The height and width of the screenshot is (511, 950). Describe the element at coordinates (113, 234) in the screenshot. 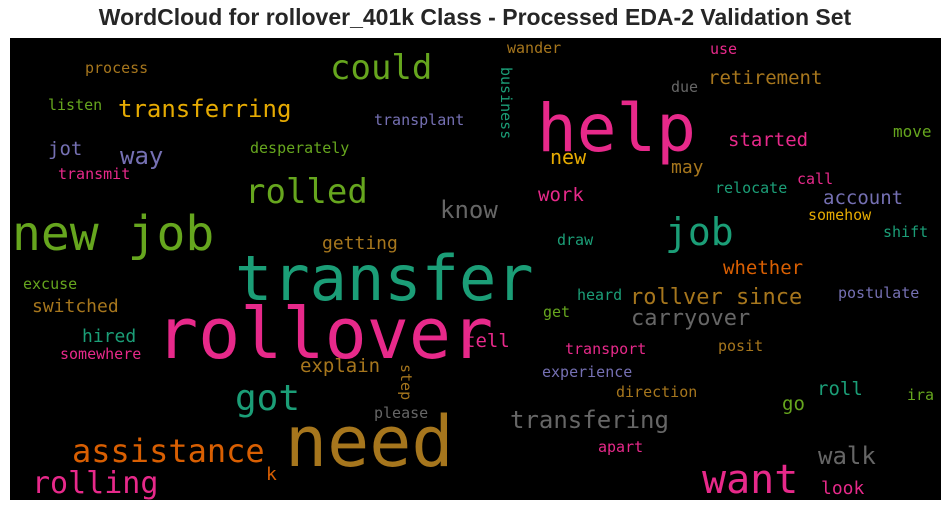

I see `word-new-job: new job` at that location.